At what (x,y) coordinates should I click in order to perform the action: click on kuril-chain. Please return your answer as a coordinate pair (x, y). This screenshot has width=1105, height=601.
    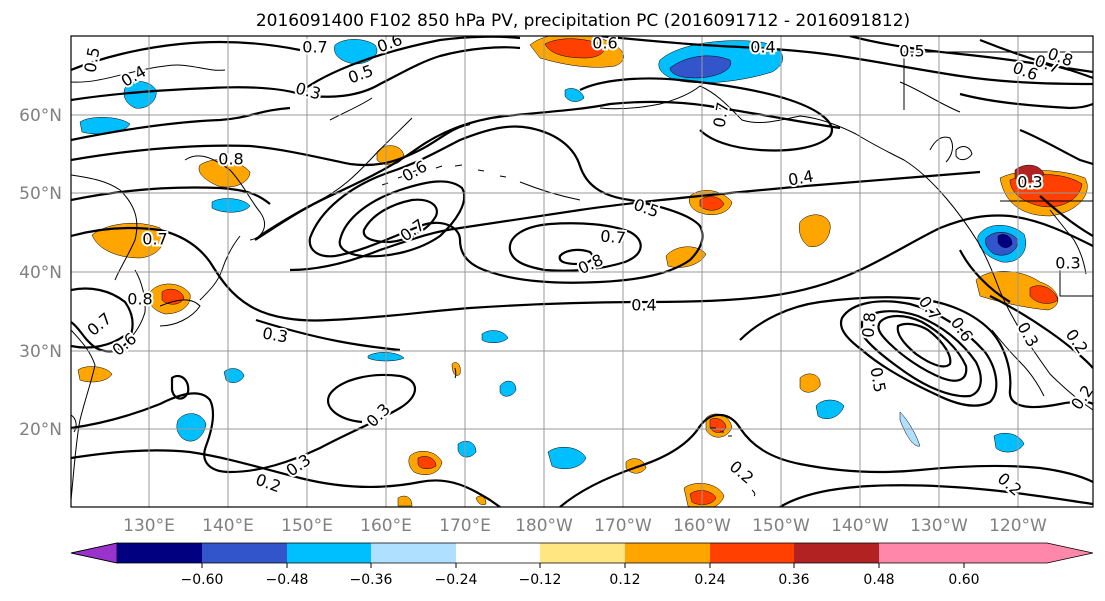
    Looking at the image, I should click on (336, 176).